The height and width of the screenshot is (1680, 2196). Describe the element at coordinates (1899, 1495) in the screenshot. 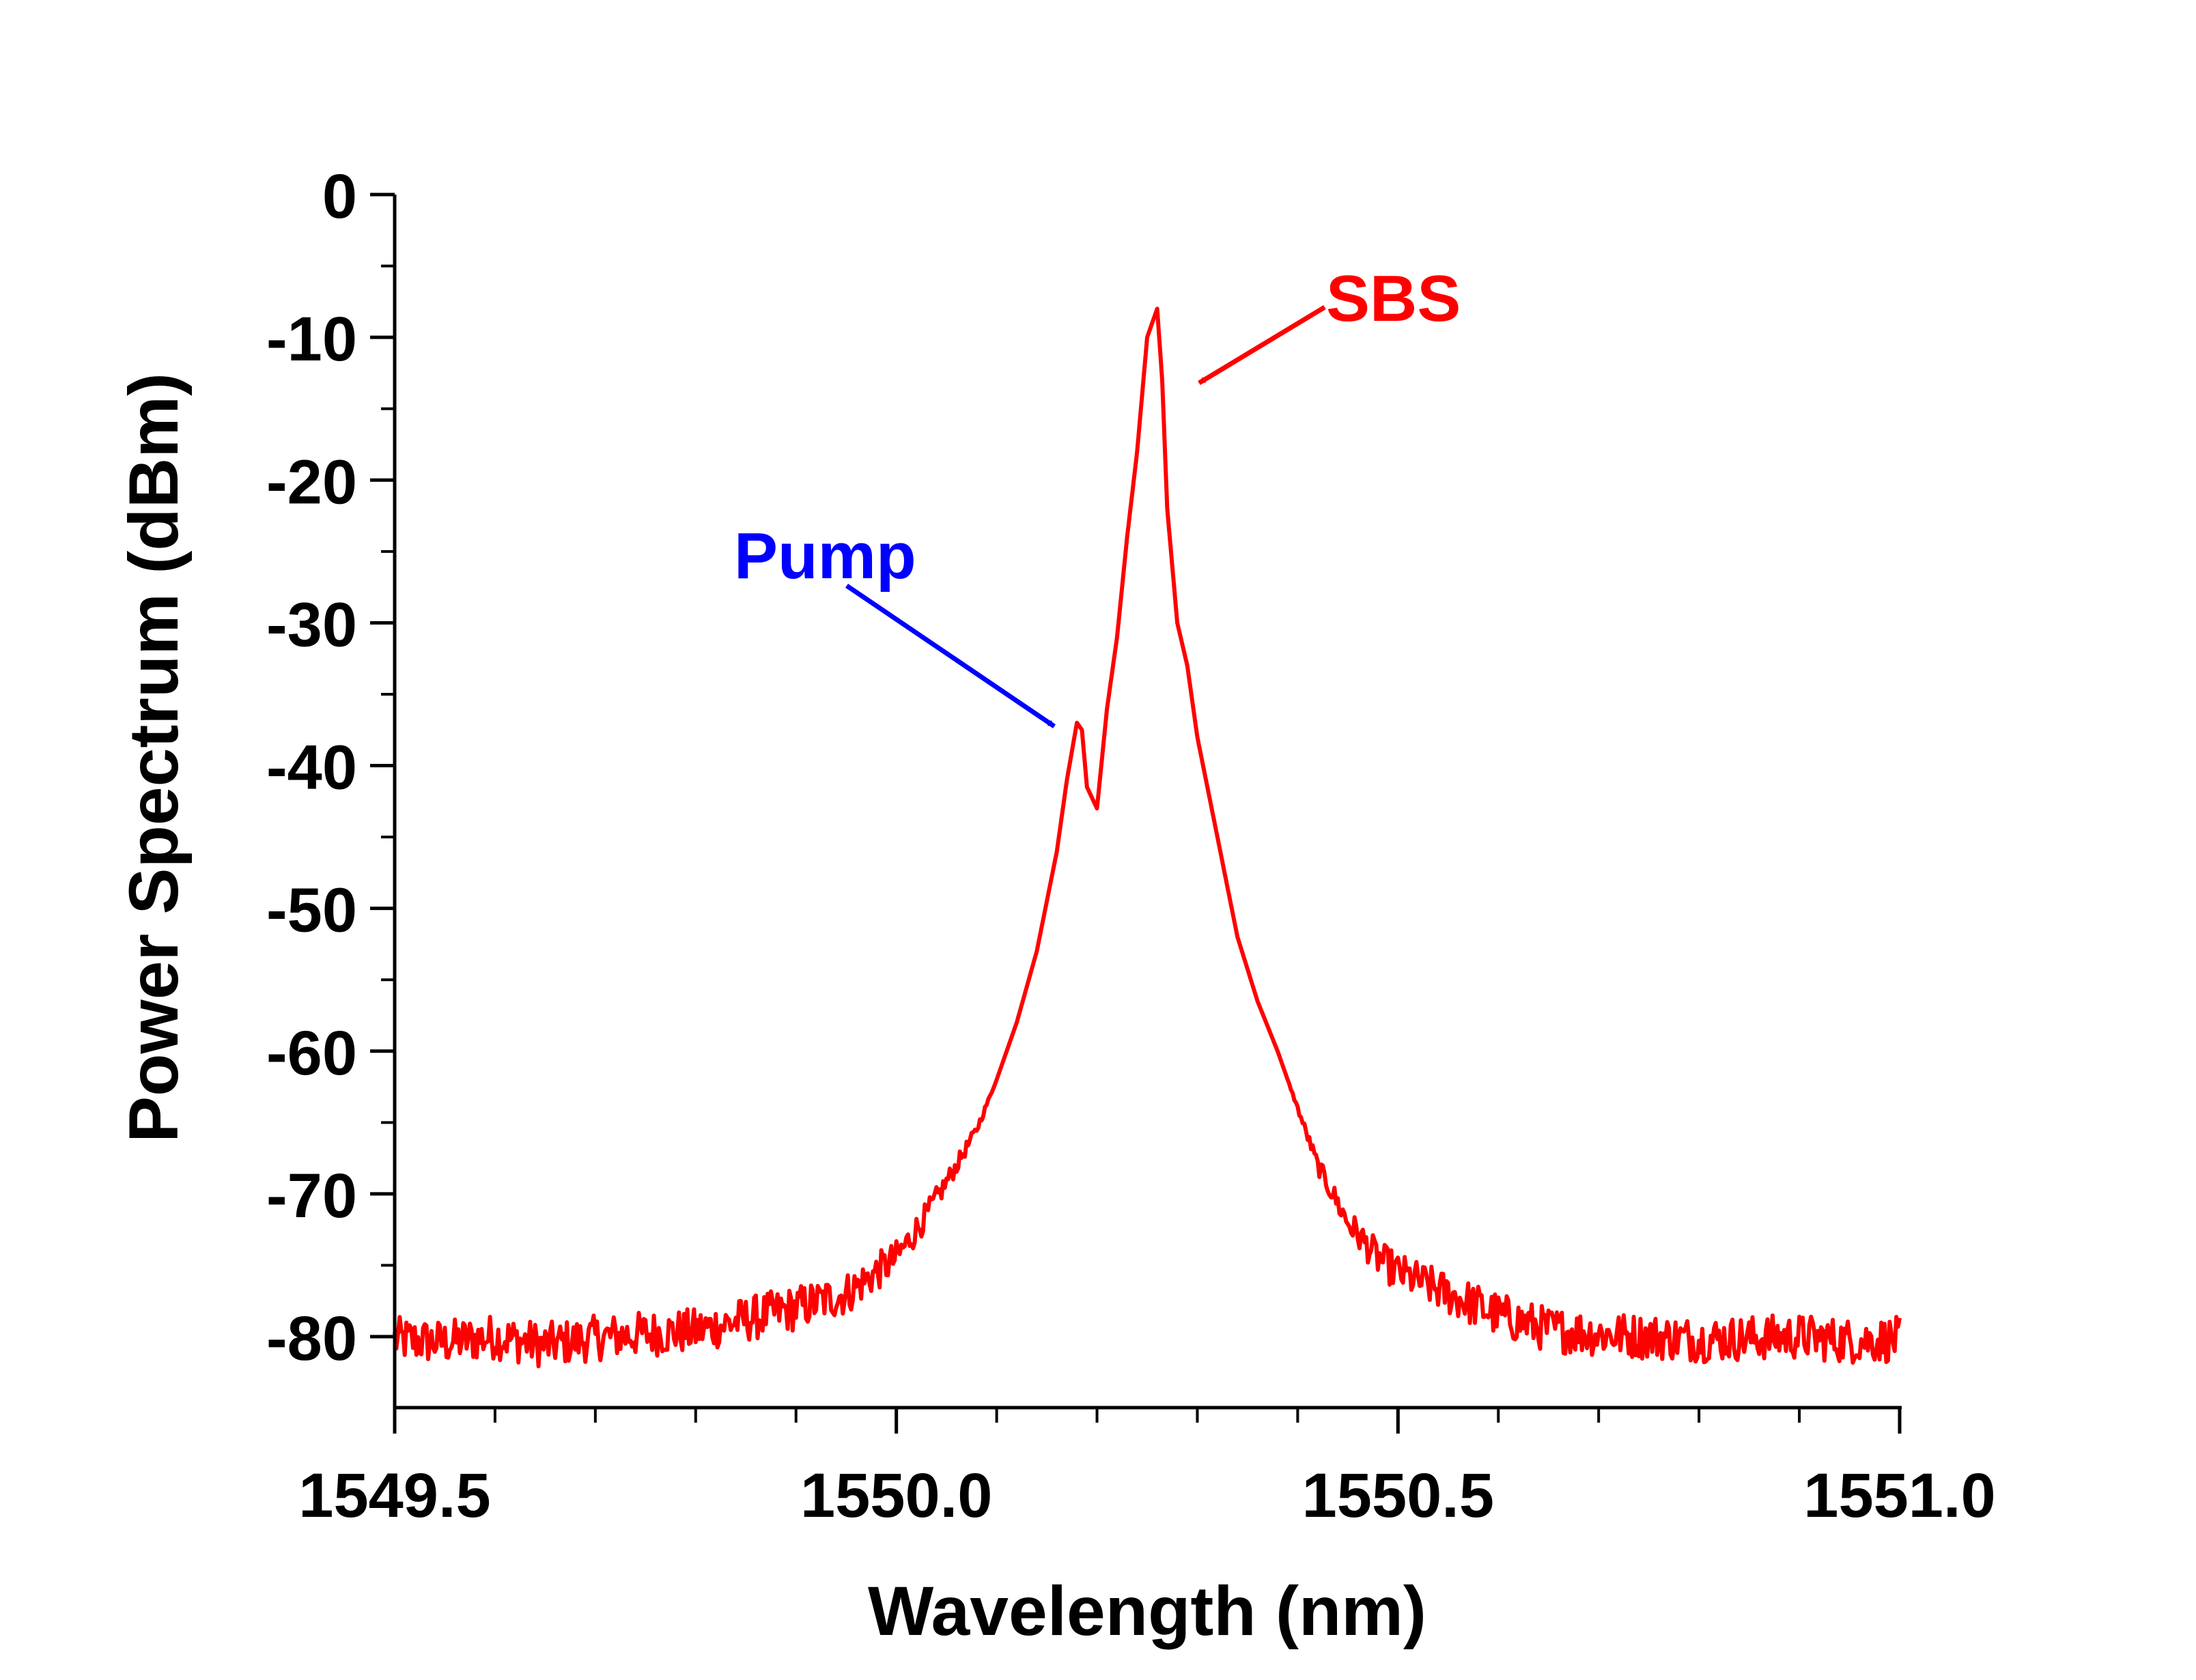

I see `x-tick-label: 1551.0` at that location.